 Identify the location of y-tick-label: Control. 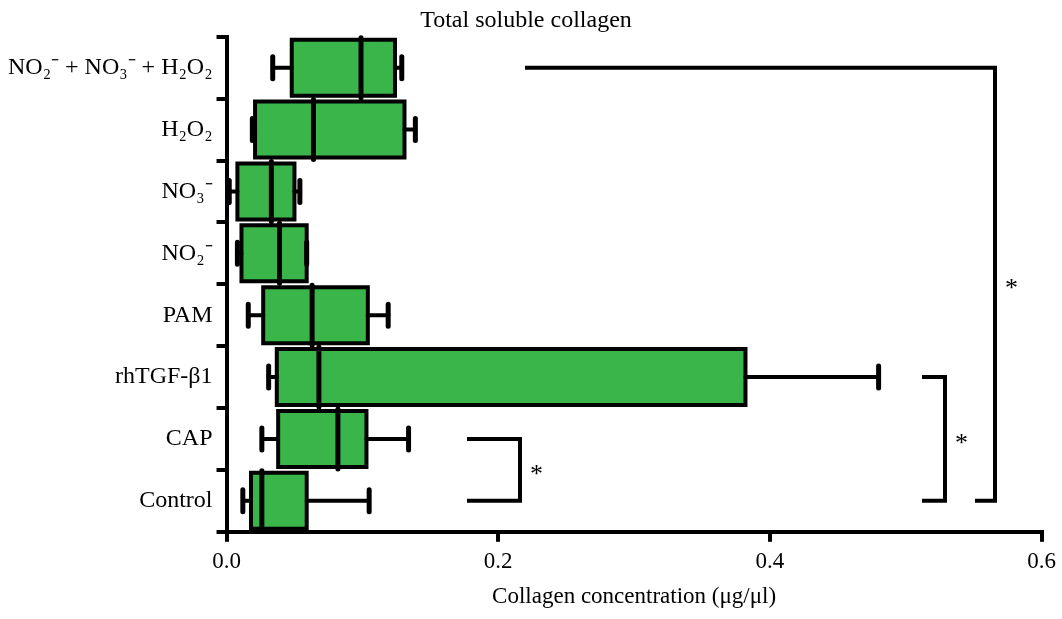
(176, 499).